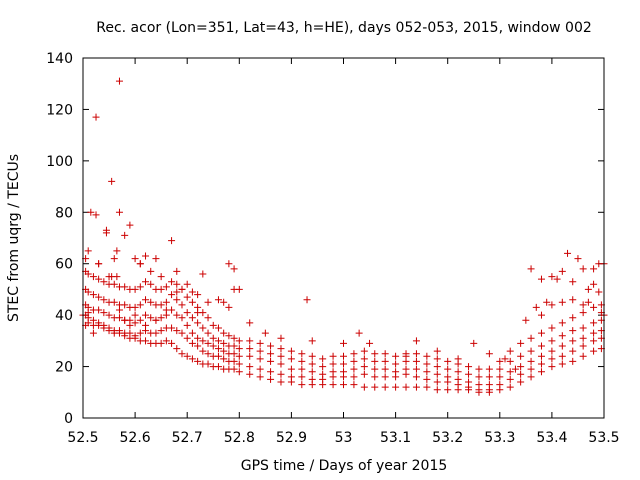 This screenshot has width=640, height=480. What do you see at coordinates (499, 438) in the screenshot?
I see `x-tick-label: 53.3` at bounding box center [499, 438].